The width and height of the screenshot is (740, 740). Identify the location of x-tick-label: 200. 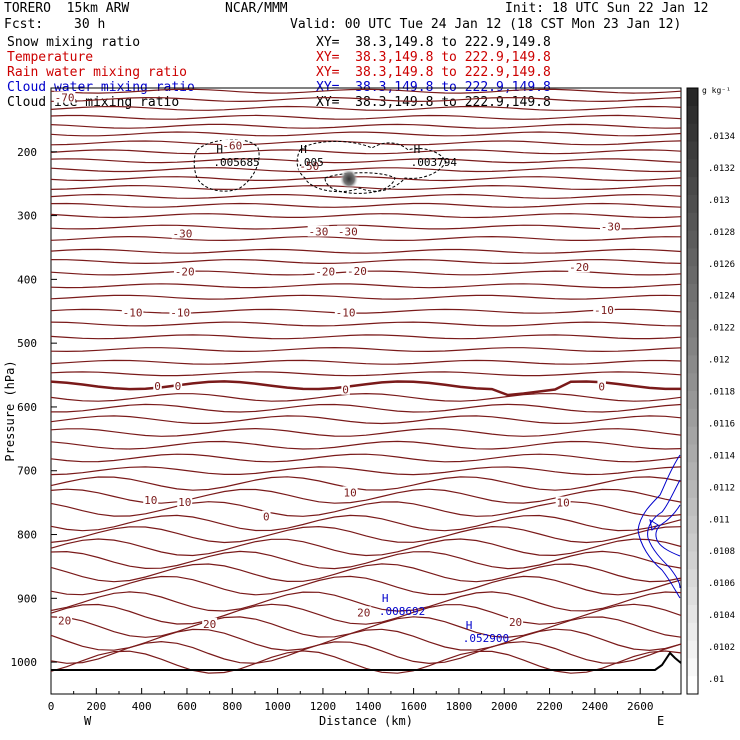
(96, 706).